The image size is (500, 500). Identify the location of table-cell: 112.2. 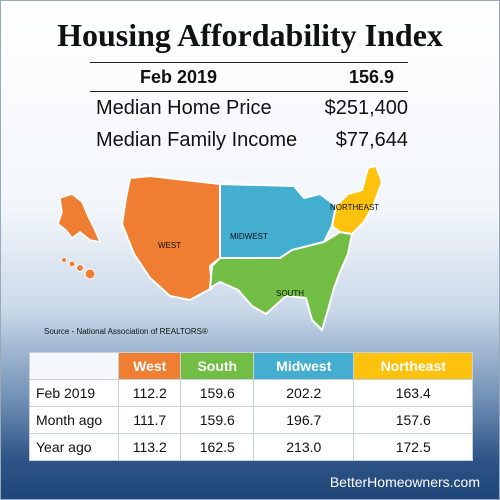
(149, 393).